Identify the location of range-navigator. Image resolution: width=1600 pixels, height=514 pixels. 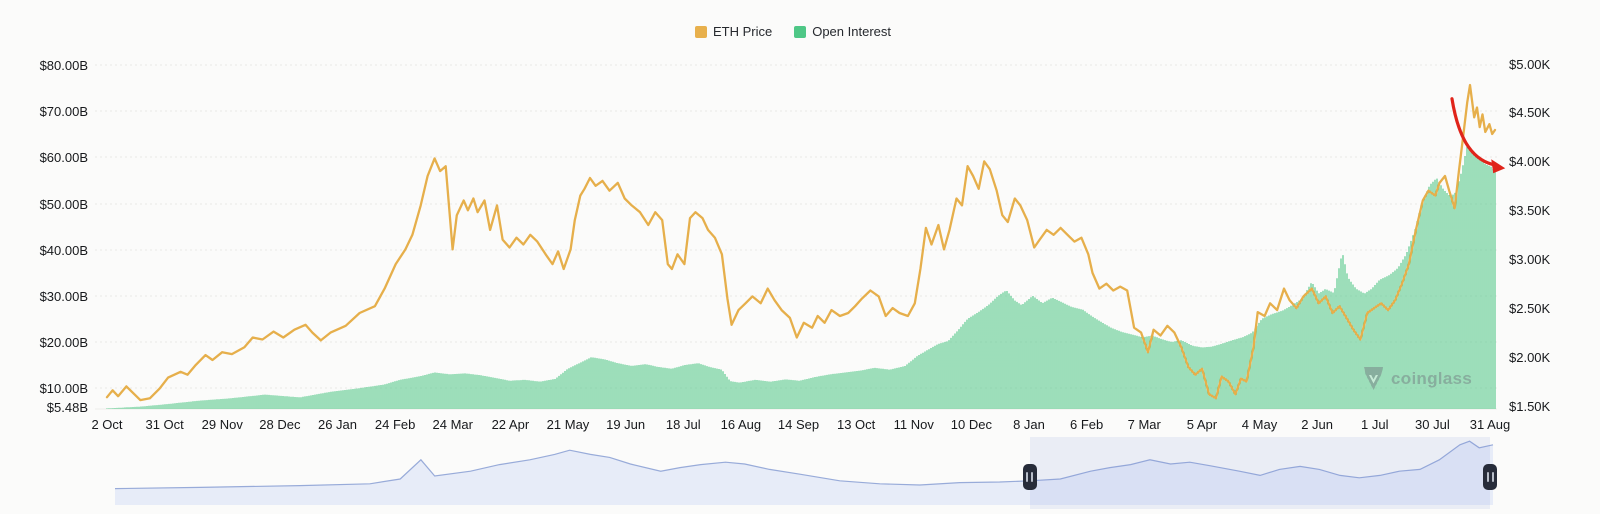
(800, 475).